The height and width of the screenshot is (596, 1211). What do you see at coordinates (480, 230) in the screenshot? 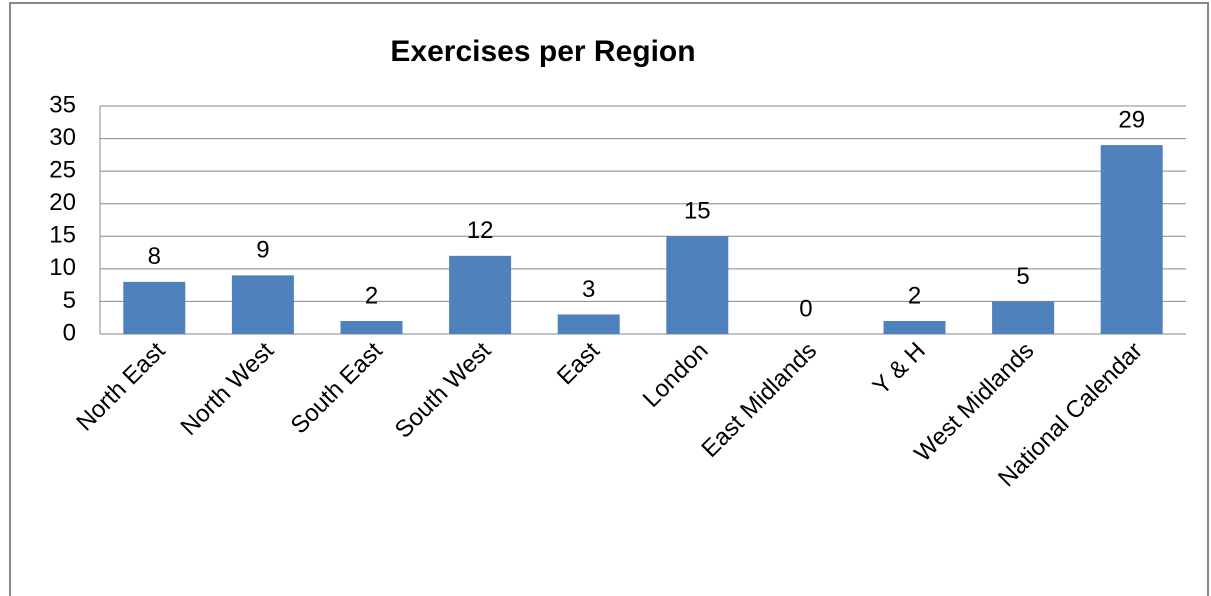
I see `data-label: 12` at bounding box center [480, 230].